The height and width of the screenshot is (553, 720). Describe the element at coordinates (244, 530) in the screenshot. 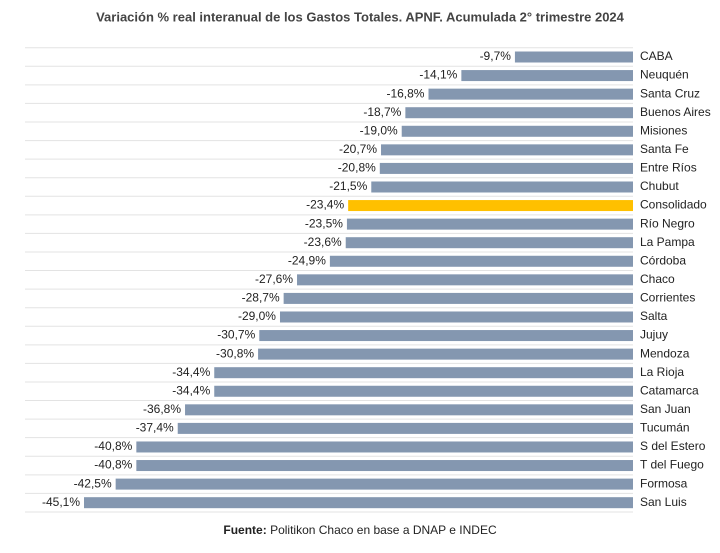

I see `source-label: Fuente:` at that location.